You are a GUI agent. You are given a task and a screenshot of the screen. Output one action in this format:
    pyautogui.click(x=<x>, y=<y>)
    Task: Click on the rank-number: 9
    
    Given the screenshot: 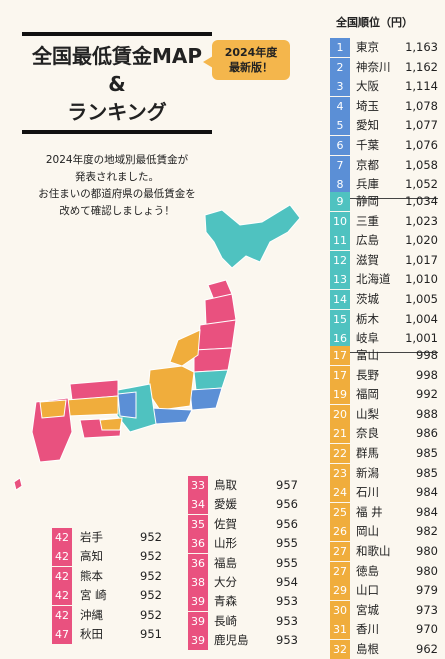 What is the action you would take?
    pyautogui.click(x=340, y=201)
    